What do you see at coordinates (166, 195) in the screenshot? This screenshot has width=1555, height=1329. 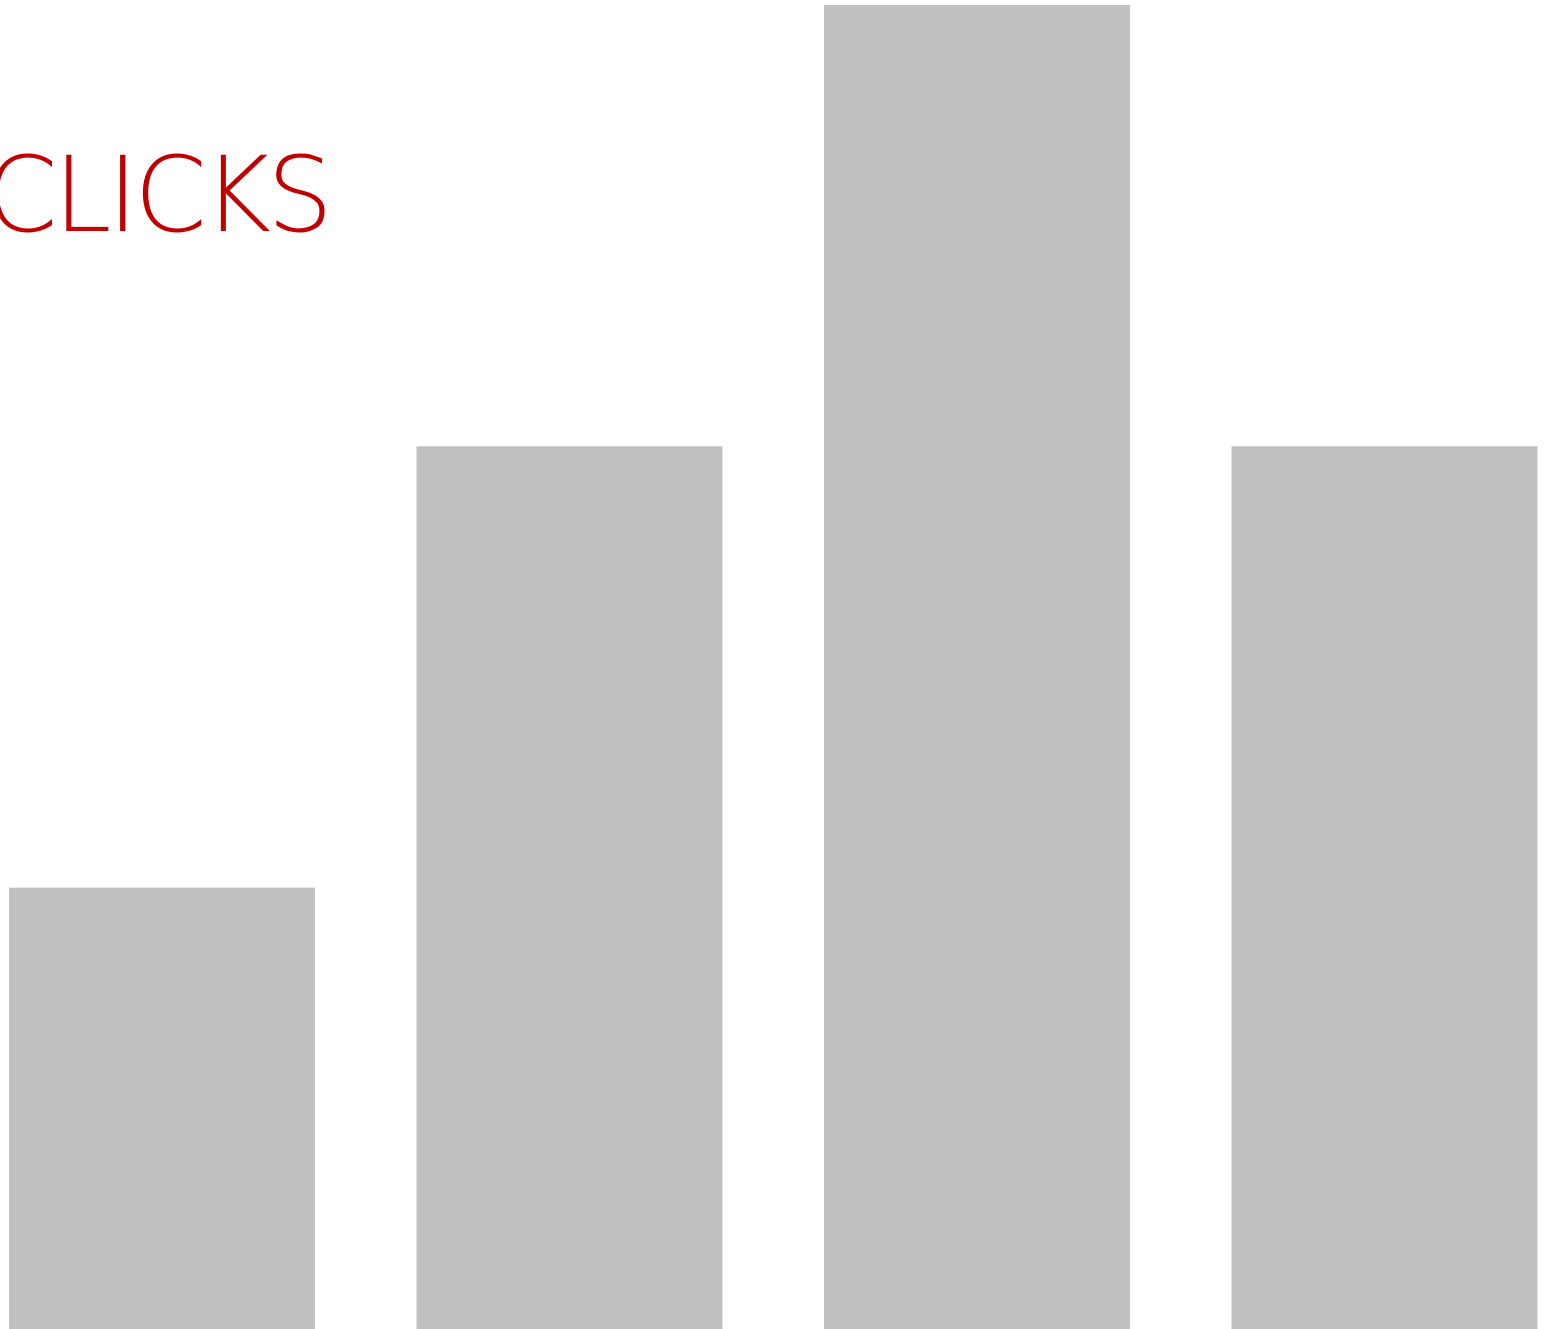 I see `chart-title: CLICKS` at bounding box center [166, 195].